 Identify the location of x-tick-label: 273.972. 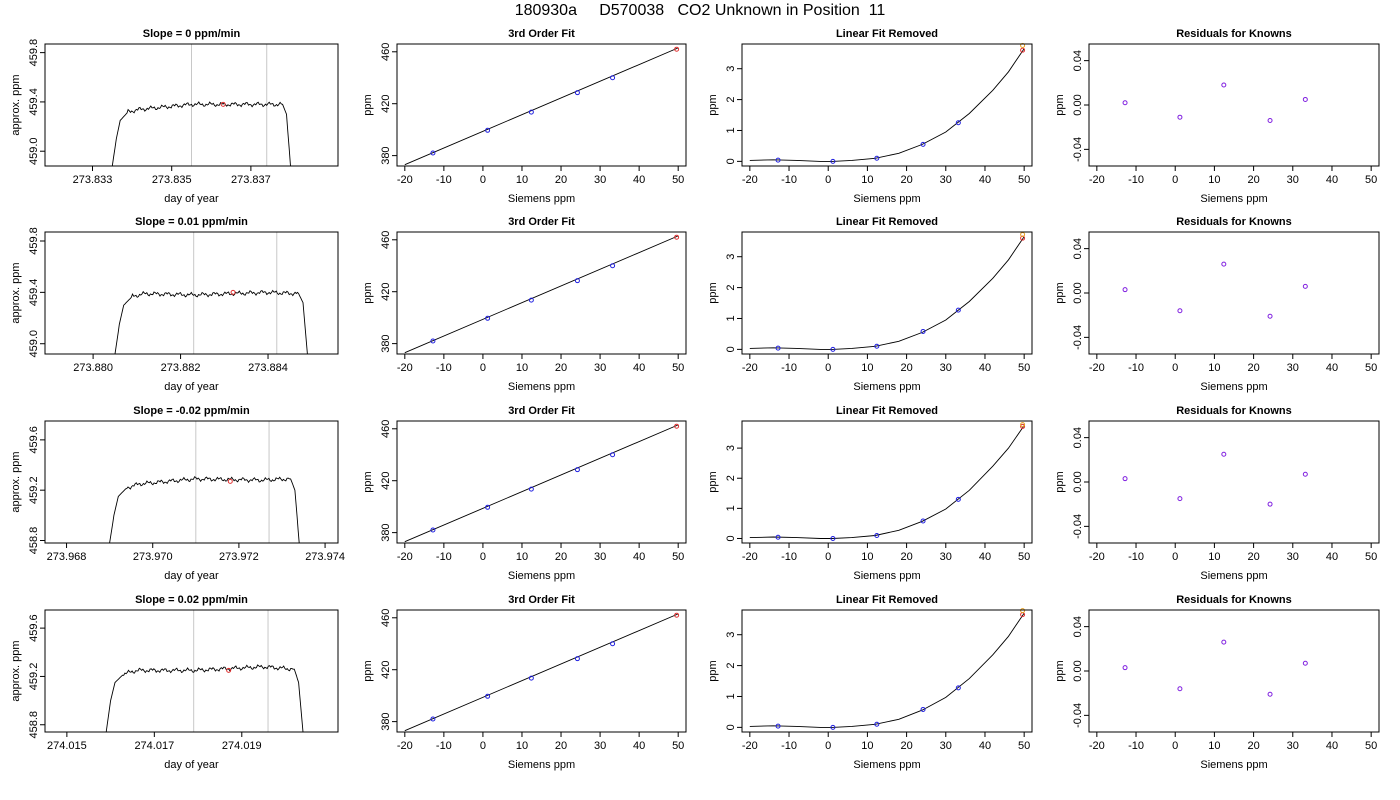
(239, 557).